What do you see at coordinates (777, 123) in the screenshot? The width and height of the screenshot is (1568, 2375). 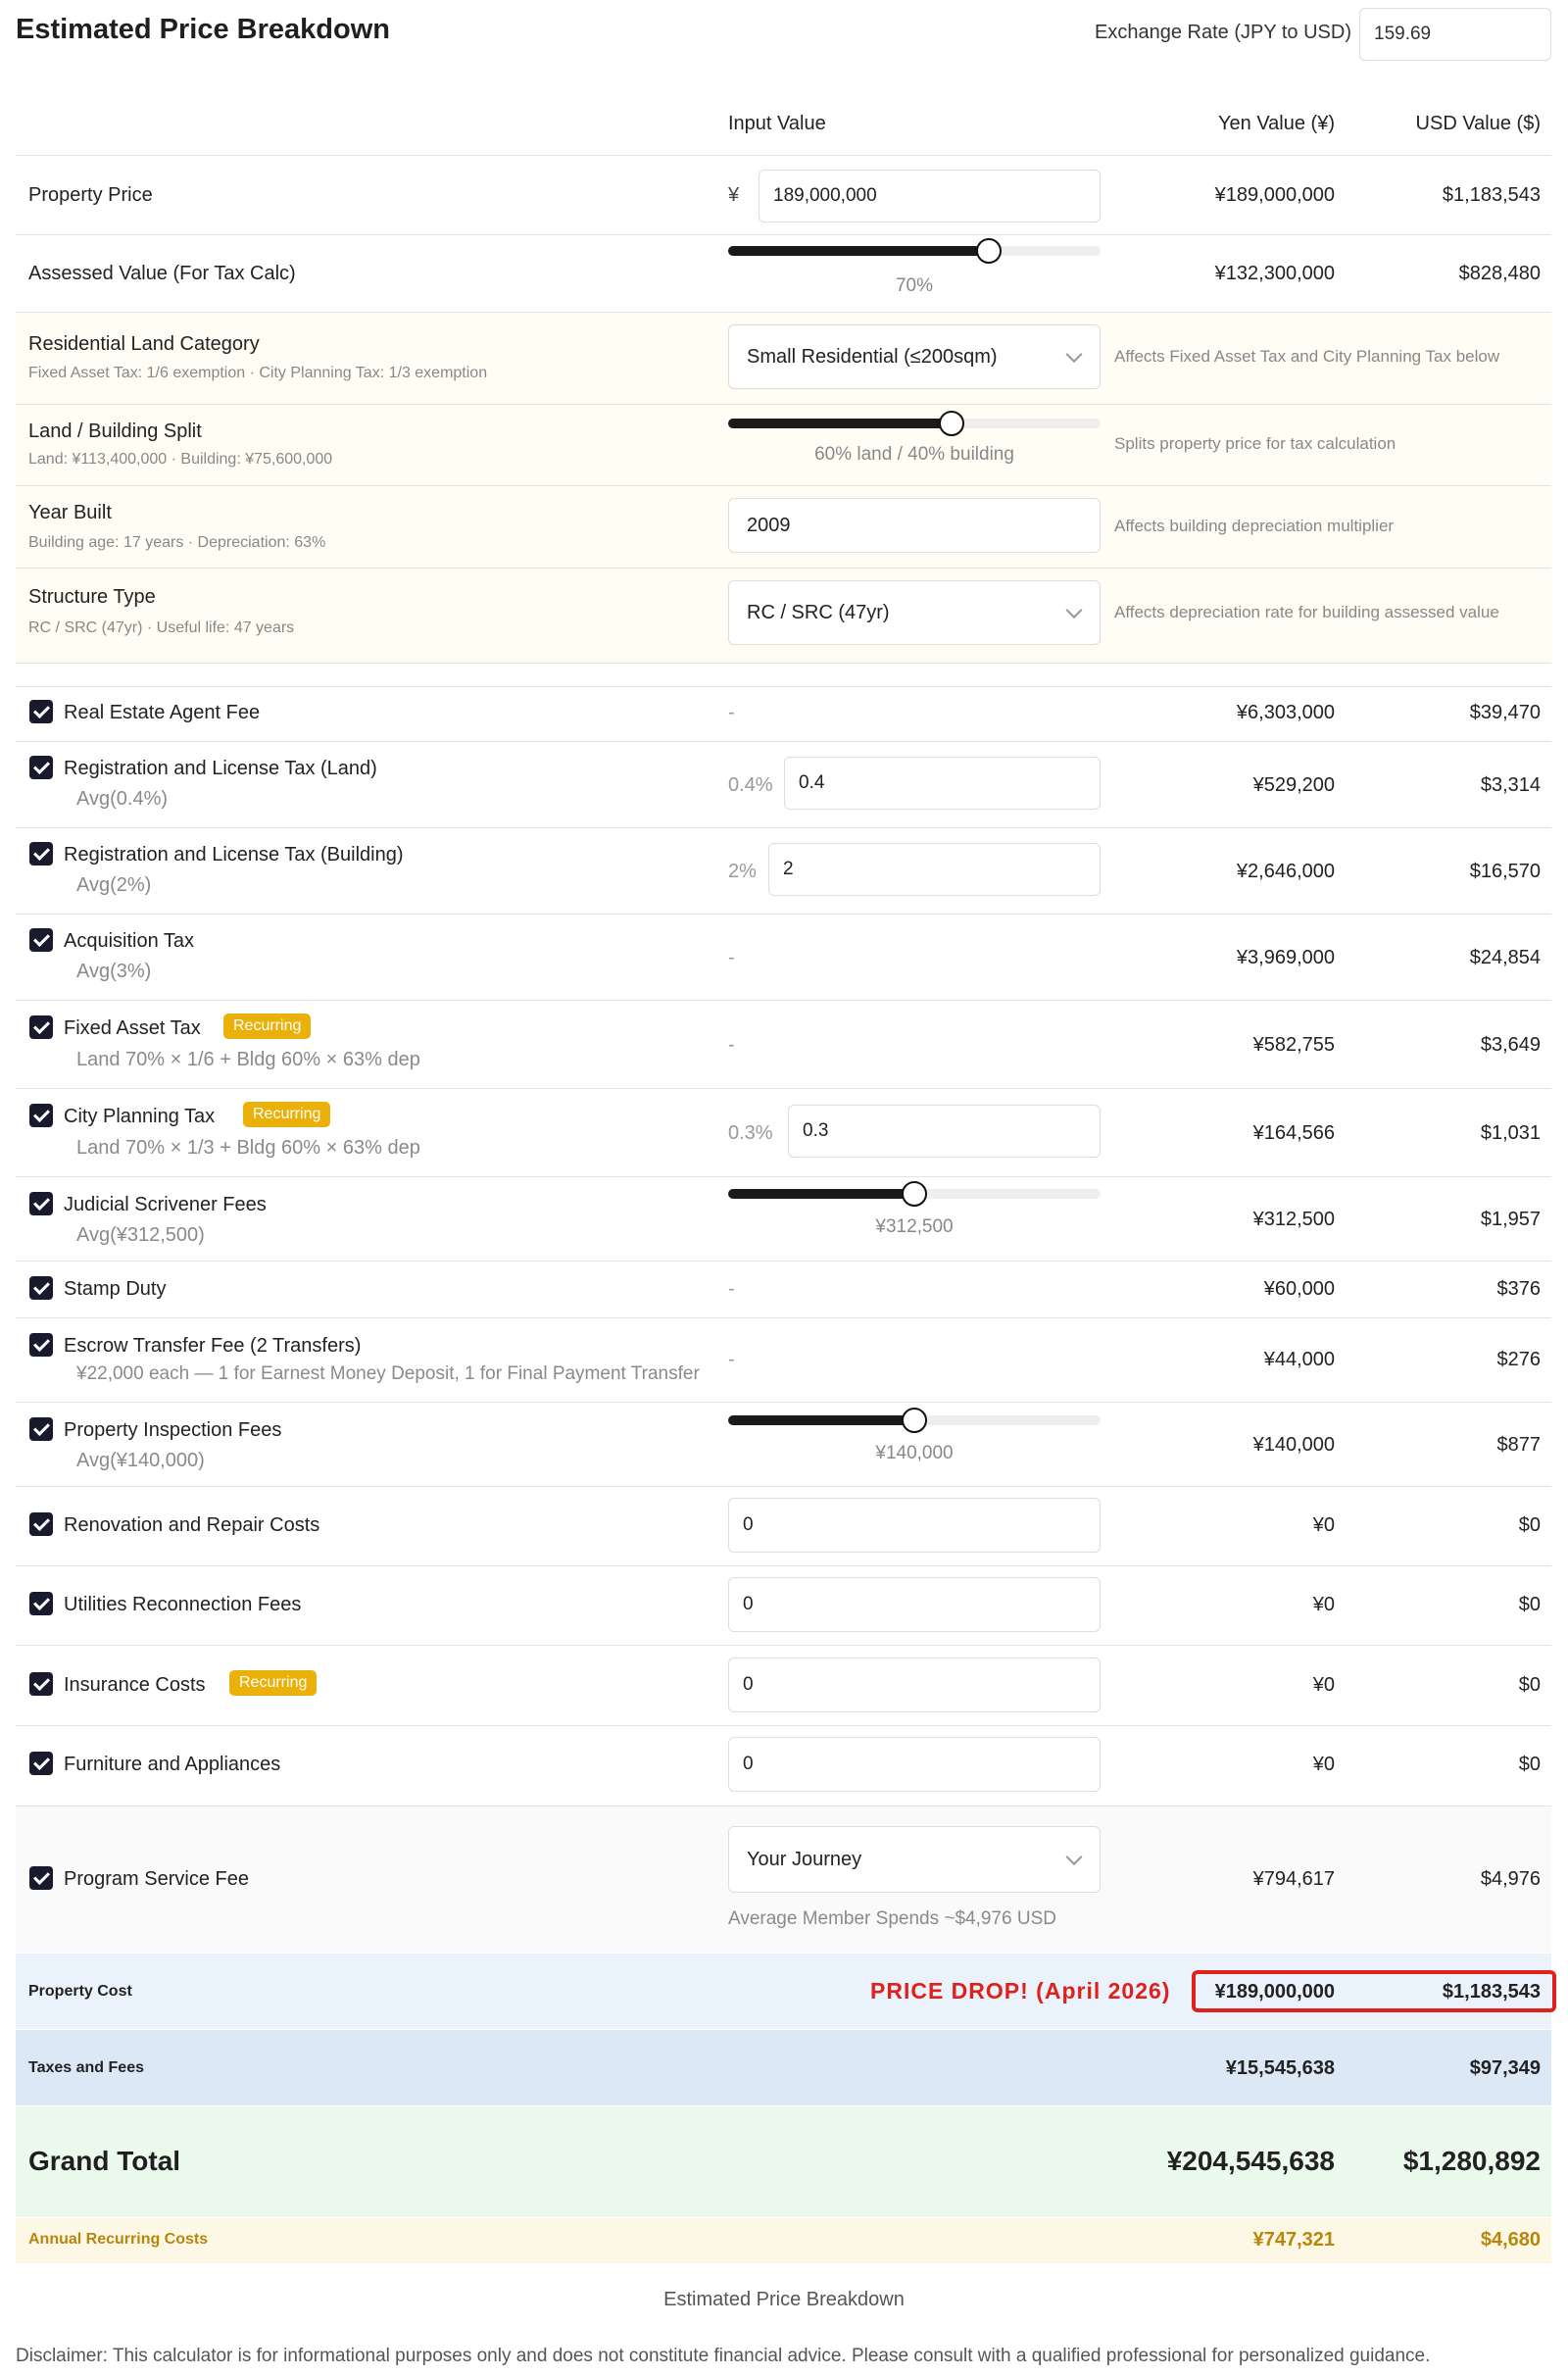 I see `column-header-input: Input Value` at bounding box center [777, 123].